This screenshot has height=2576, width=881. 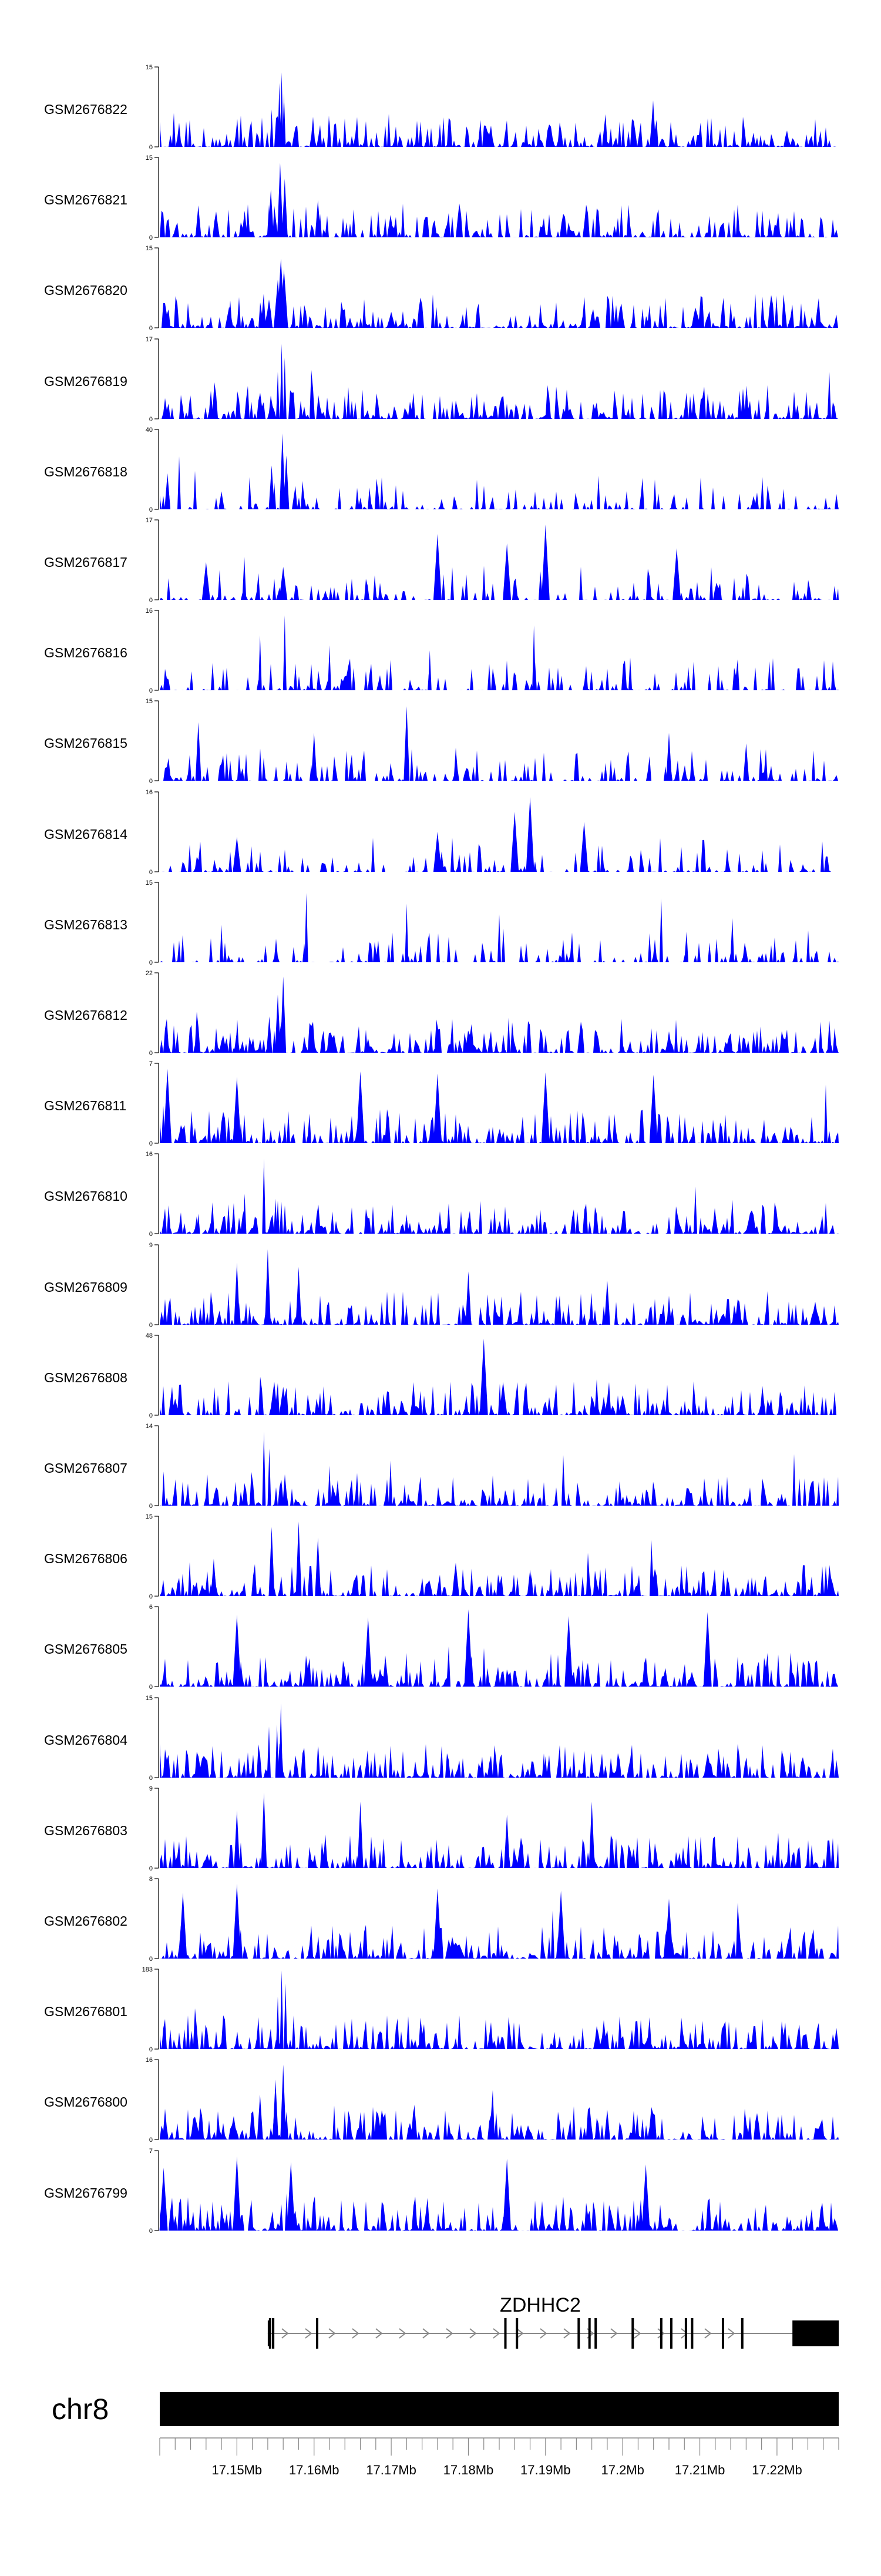 I want to click on genome-axis-tick-label: 17.21Mb, so click(x=700, y=2470).